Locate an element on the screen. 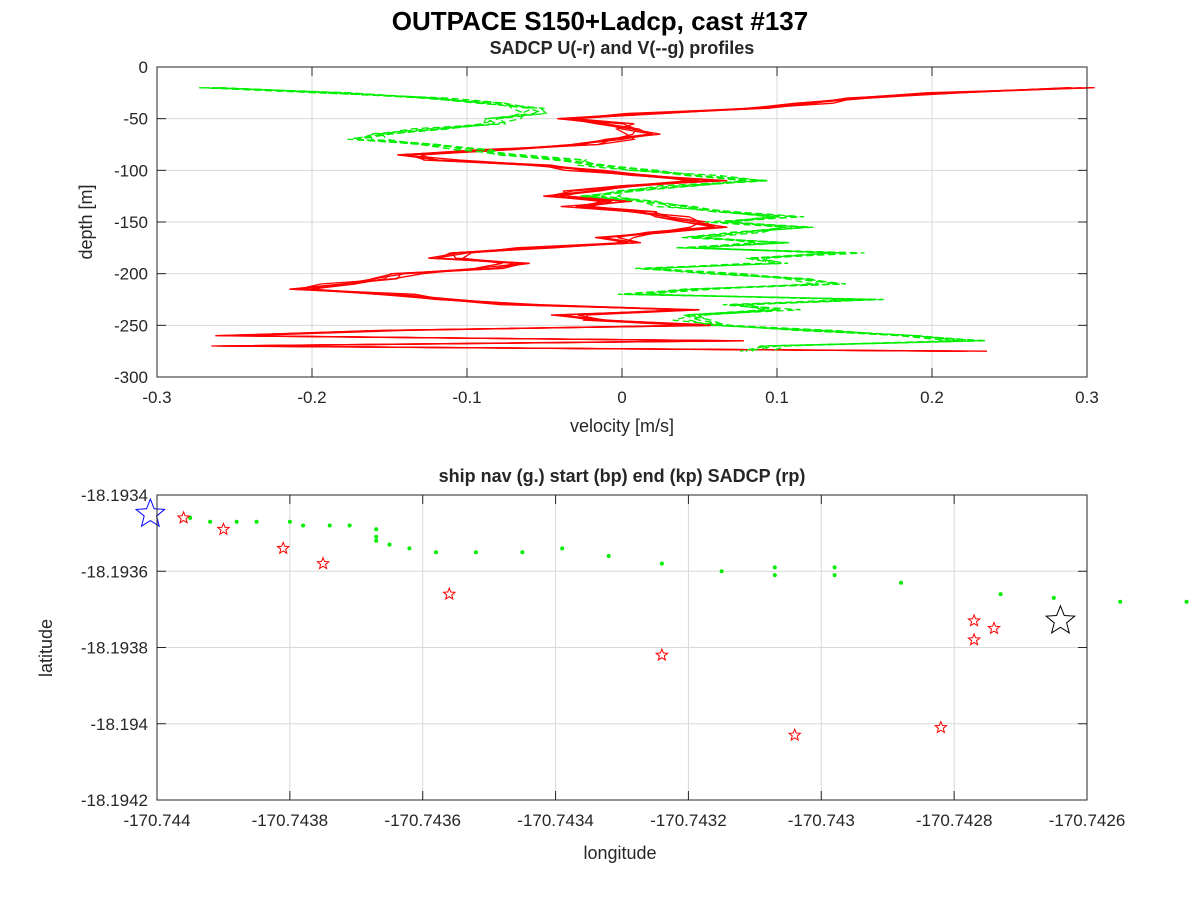 The image size is (1200, 900). nav-y-tick-label: -18.1936 is located at coordinates (114, 571).